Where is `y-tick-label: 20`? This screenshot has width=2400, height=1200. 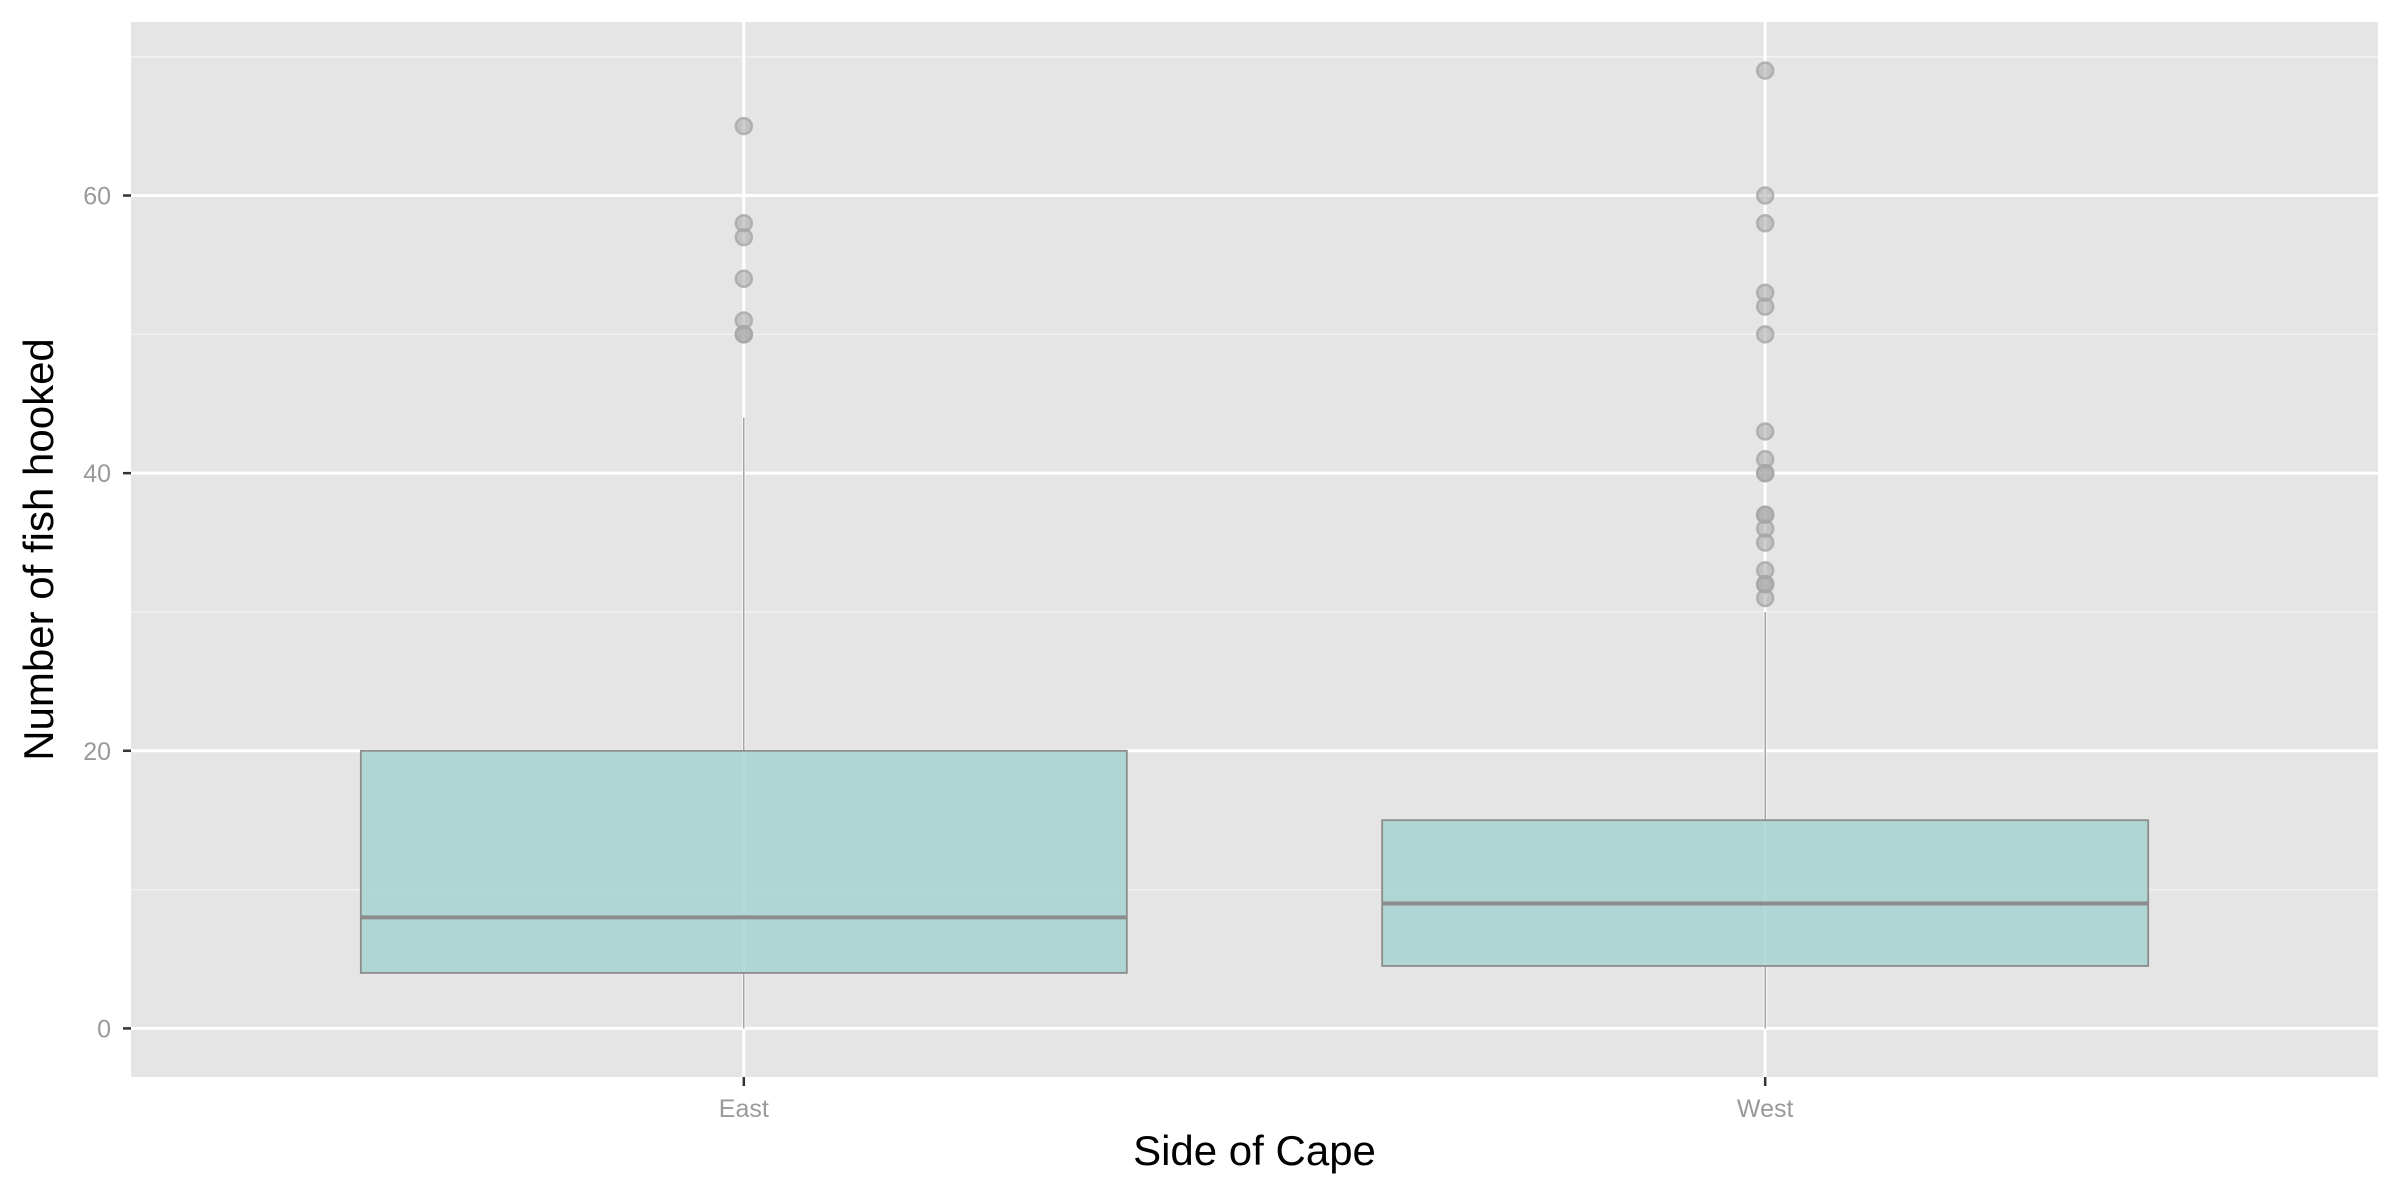
y-tick-label: 20 is located at coordinates (97, 752).